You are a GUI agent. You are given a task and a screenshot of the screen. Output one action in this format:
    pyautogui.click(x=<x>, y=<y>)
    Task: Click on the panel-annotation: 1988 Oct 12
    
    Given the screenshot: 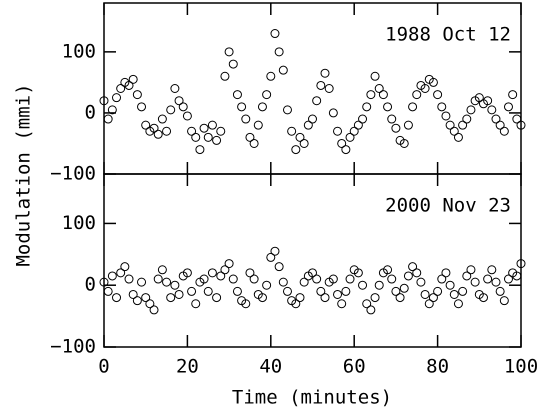 What is the action you would take?
    pyautogui.click(x=448, y=35)
    